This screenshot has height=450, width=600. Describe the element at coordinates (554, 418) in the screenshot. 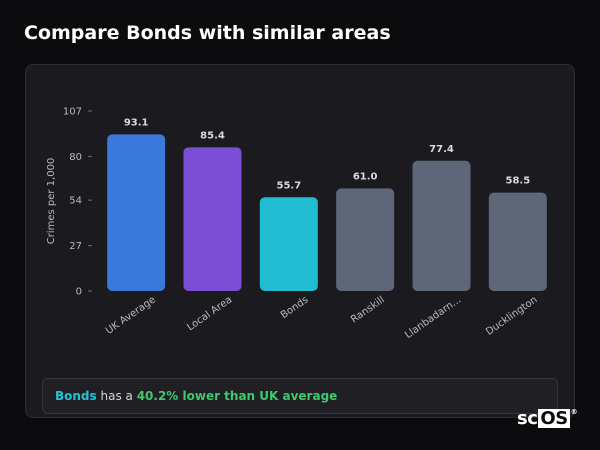

I see `logo-os-text: OS` at that location.